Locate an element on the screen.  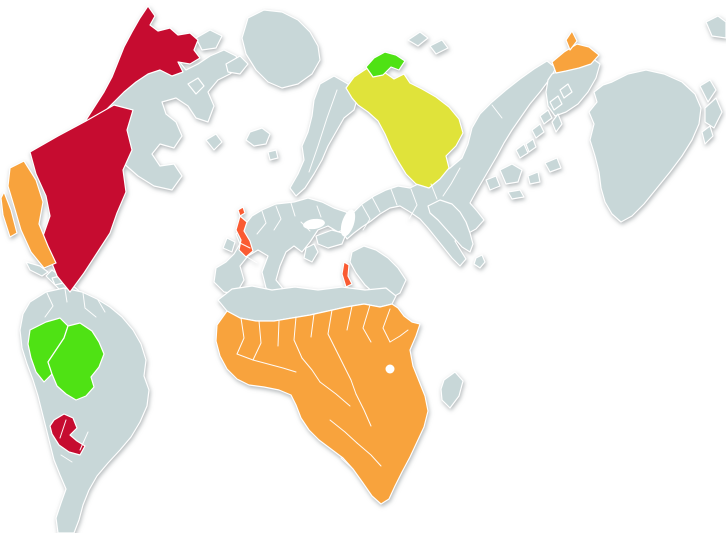
region-mexico-baja is located at coordinates (9, 214).